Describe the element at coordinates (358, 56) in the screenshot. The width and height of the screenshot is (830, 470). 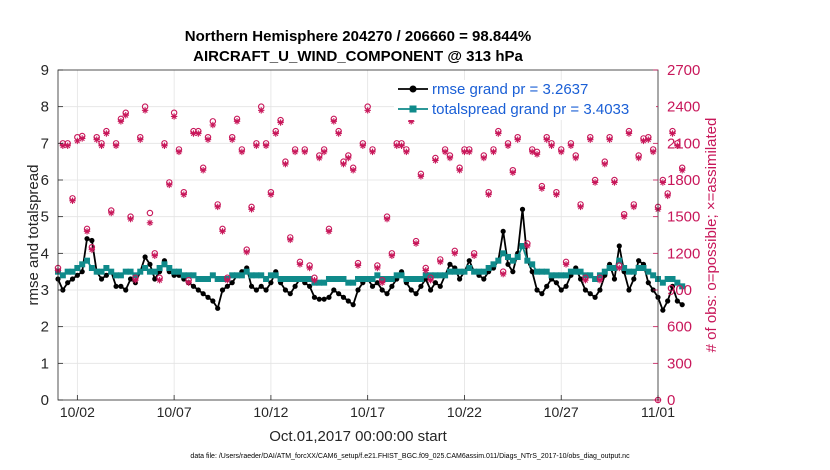
I see `chart-subtitle: AIRCRAFT_U_WIND_COMPONENT @ 313 hPa` at that location.